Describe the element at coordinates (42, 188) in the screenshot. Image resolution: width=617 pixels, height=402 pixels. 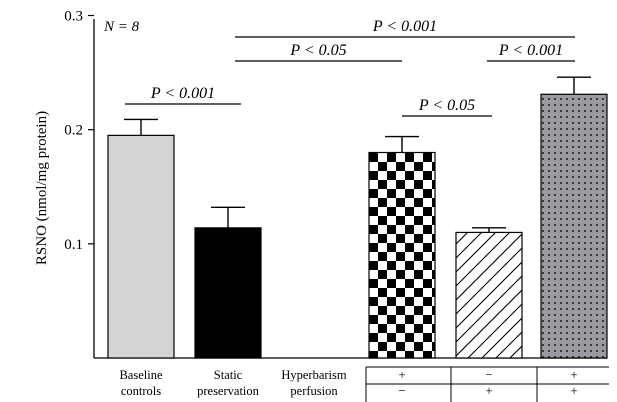
I see `y-axis-label: RSNO (nmol/mg protein)` at that location.